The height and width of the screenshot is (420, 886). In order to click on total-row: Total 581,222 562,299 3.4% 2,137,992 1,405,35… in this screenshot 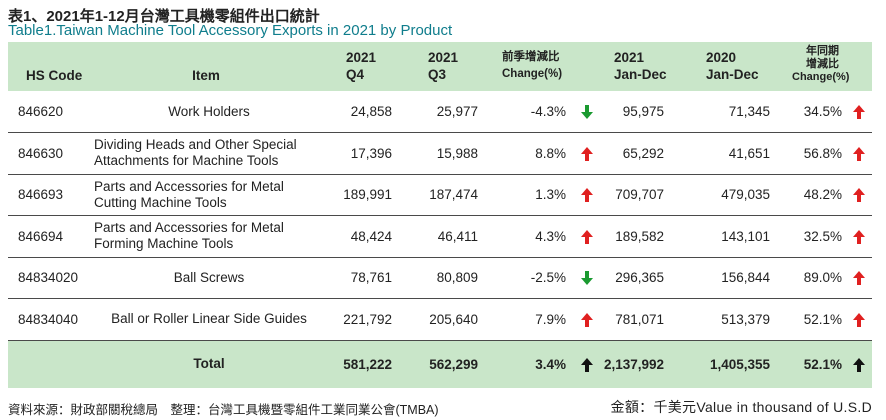, I will do `click(440, 364)`.